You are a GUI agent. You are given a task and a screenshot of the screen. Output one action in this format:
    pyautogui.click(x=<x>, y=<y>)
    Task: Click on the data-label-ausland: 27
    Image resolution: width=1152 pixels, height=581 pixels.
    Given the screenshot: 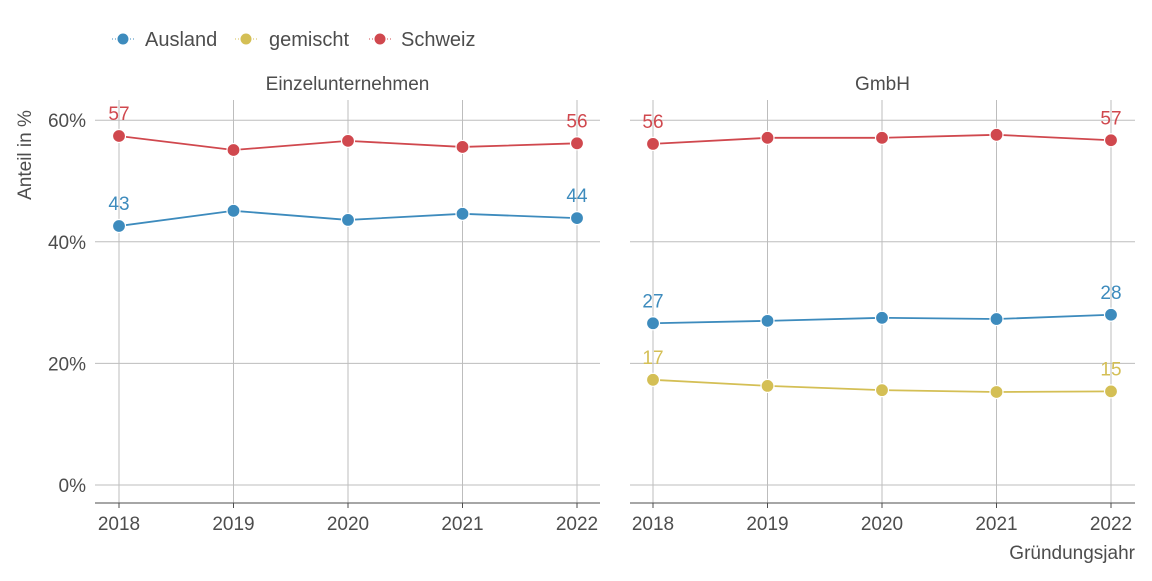 What is the action you would take?
    pyautogui.click(x=652, y=301)
    